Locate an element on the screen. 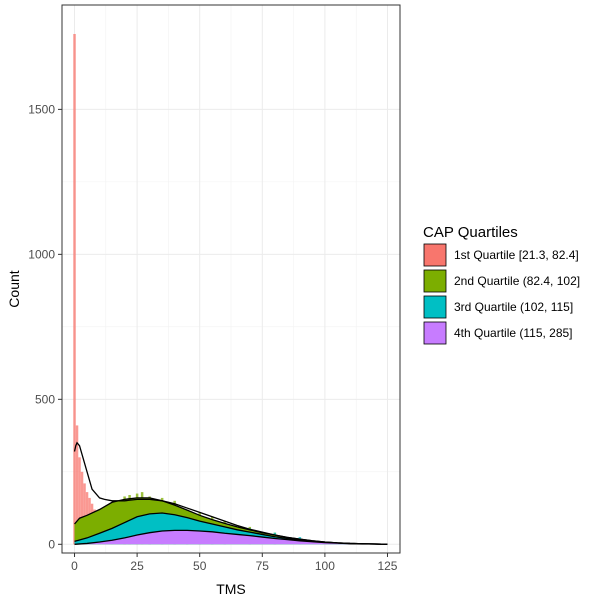  x-tick-label: 0 is located at coordinates (74, 566).